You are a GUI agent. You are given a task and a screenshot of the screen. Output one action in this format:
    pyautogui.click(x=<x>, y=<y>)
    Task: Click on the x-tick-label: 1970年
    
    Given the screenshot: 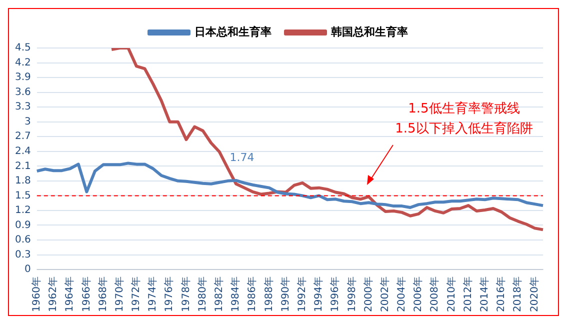 What is the action you would take?
    pyautogui.click(x=119, y=294)
    